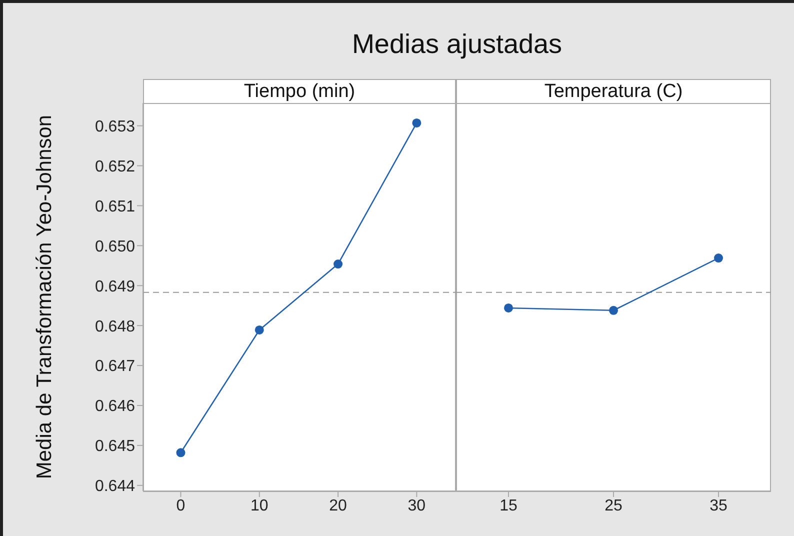  What do you see at coordinates (417, 505) in the screenshot?
I see `x-tick-label: 30` at bounding box center [417, 505].